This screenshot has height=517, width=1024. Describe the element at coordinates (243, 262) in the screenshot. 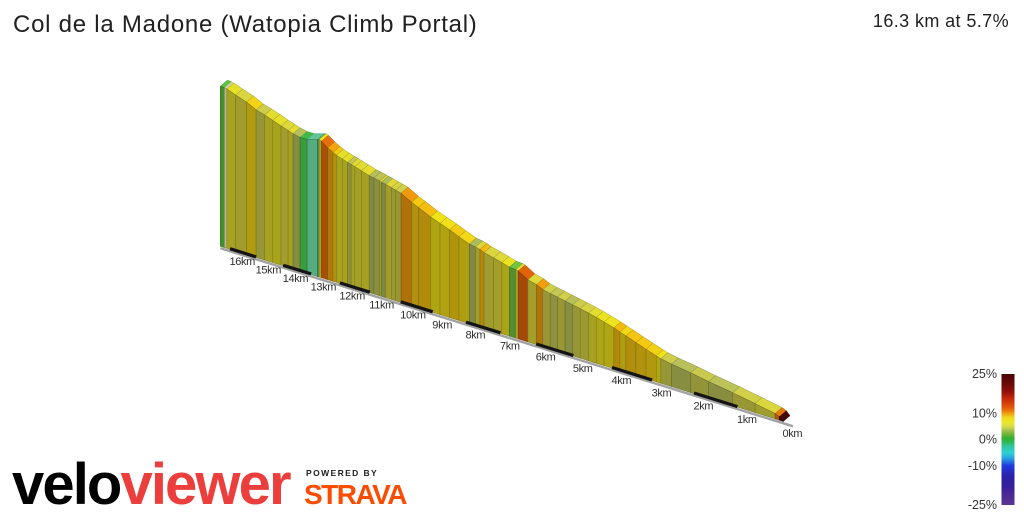

I see `svg-text: 16km` at that location.